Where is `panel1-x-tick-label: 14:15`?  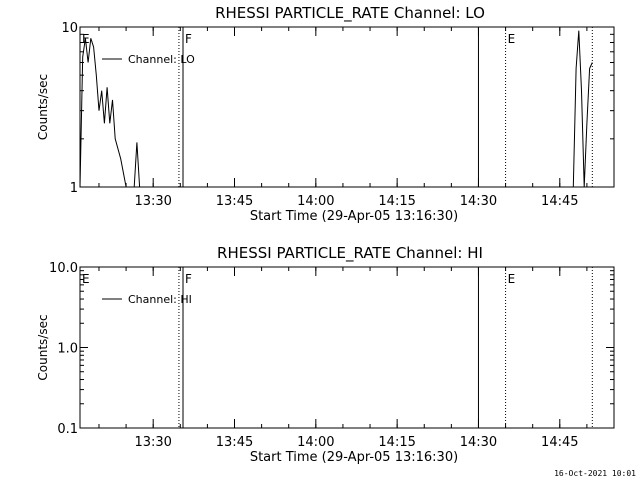
panel1-x-tick-label: 14:15 is located at coordinates (396, 201).